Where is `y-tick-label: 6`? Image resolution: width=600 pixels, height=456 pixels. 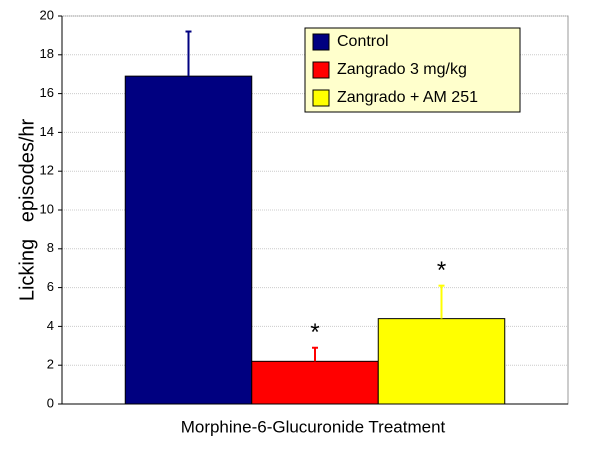 y-tick-label: 6 is located at coordinates (50, 286).